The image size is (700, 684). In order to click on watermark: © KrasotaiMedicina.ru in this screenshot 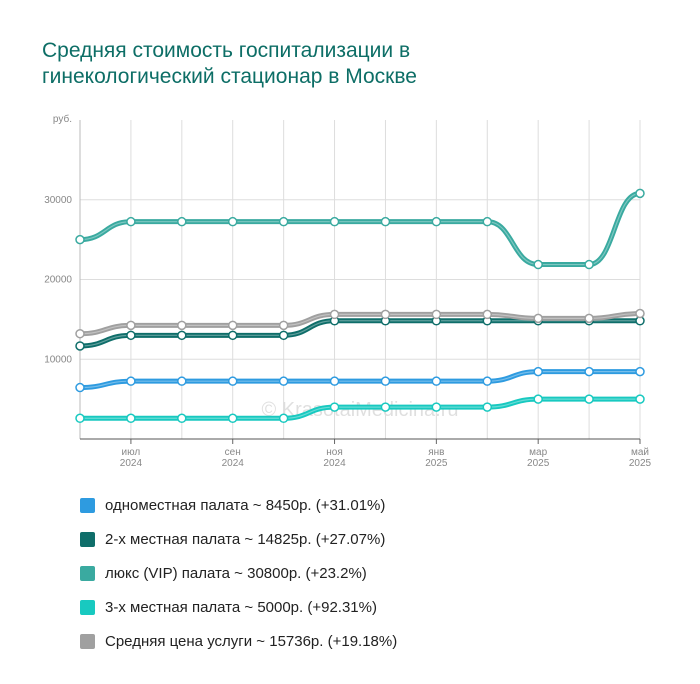, I will do `click(359, 410)`.